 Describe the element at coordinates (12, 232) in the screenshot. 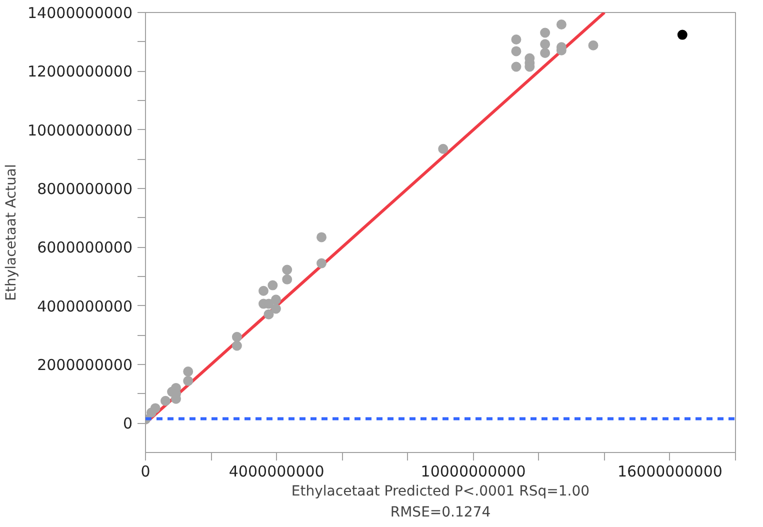

I see `y-axis-title: Ethylacetaat Actual` at that location.